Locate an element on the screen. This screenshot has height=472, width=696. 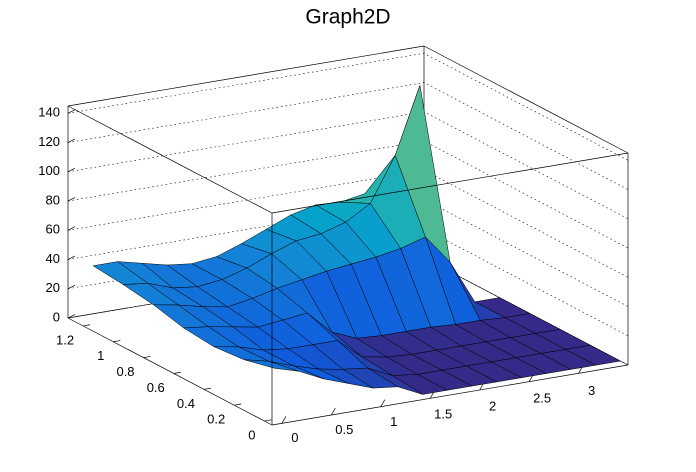
x-tick-label: 0.5 is located at coordinates (344, 429).